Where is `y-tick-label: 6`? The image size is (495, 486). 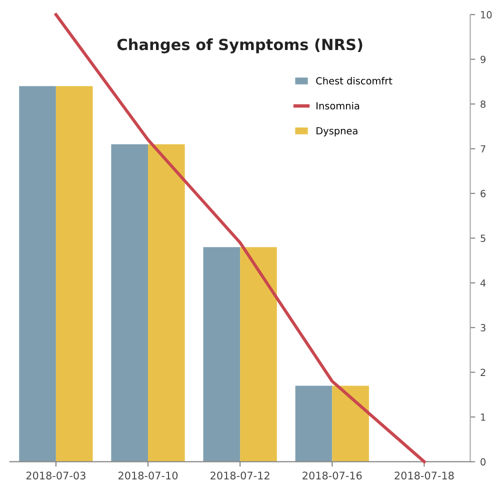
y-tick-label: 6 is located at coordinates (483, 194).